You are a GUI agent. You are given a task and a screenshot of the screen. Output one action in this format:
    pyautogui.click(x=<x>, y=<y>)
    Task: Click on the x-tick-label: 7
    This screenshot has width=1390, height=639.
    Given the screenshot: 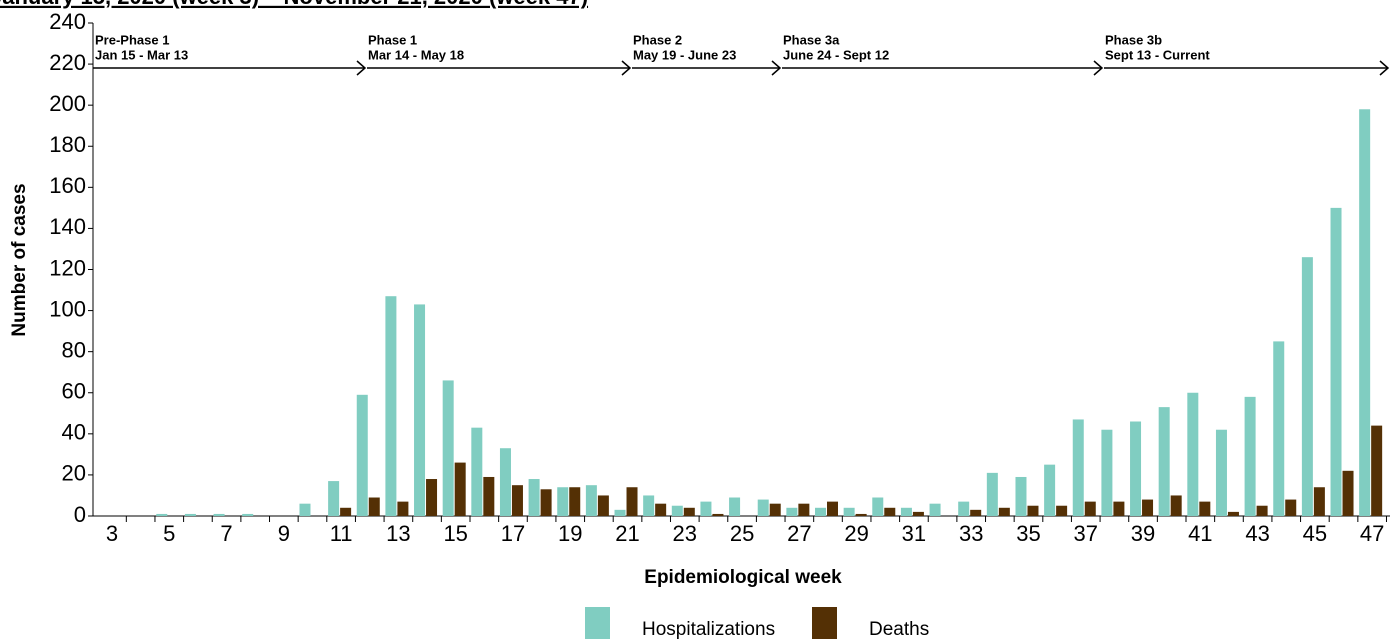 What is the action you would take?
    pyautogui.click(x=226, y=533)
    